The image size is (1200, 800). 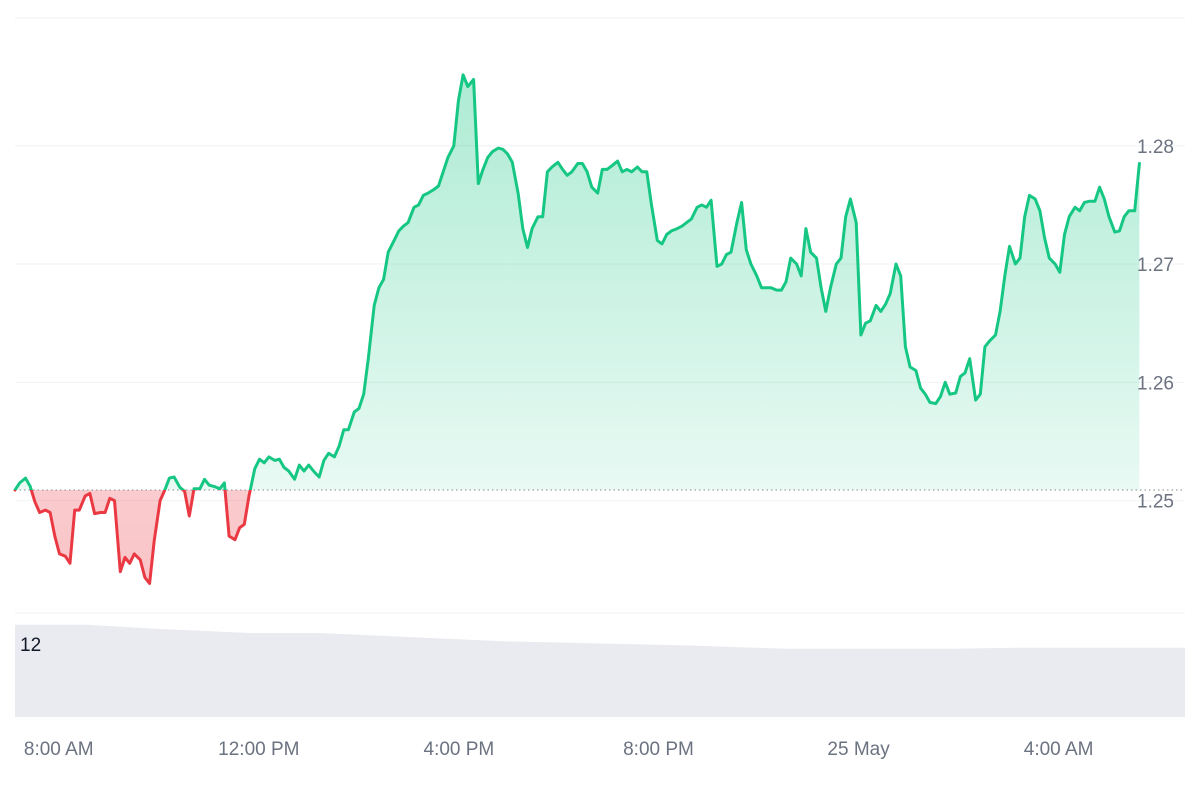 I want to click on volume-bars, so click(x=600, y=670).